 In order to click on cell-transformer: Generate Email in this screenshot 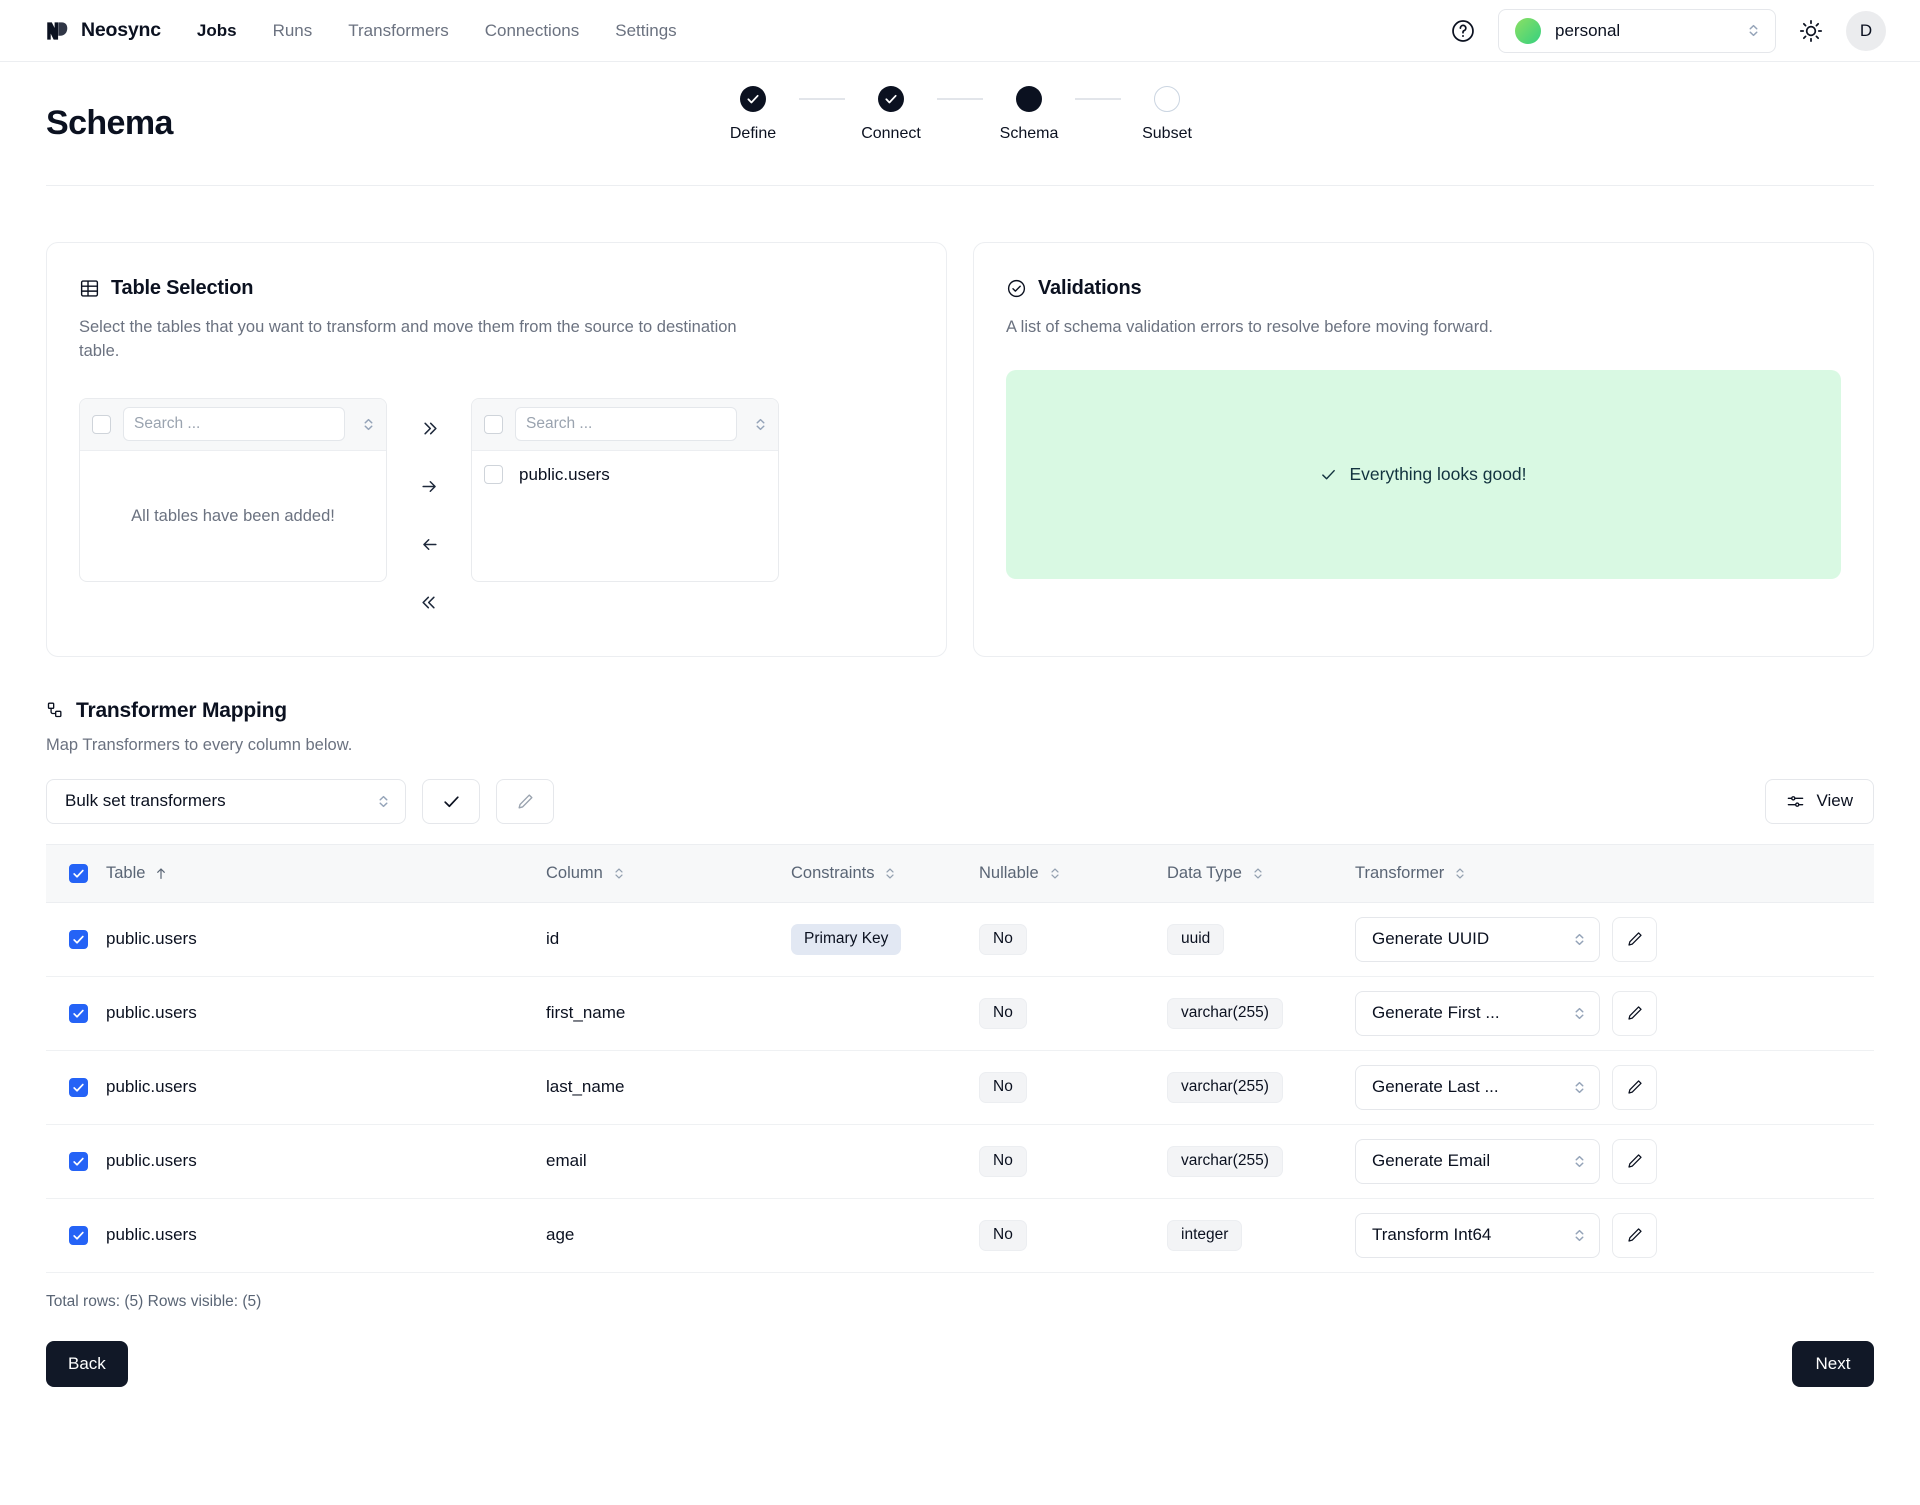, I will do `click(1614, 1161)`.